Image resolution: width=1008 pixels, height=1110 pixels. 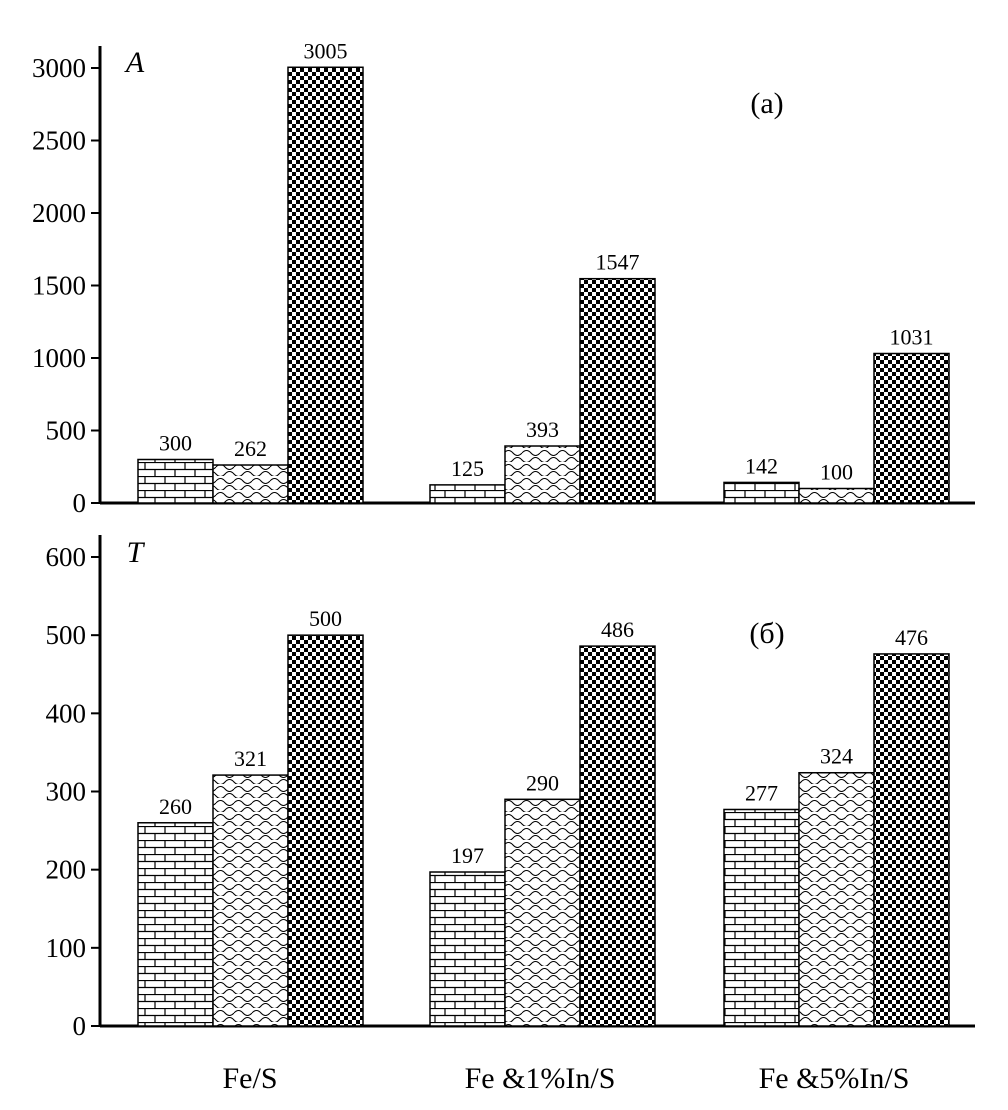 What do you see at coordinates (617, 629) in the screenshot?
I see `bar-value-label: 486` at bounding box center [617, 629].